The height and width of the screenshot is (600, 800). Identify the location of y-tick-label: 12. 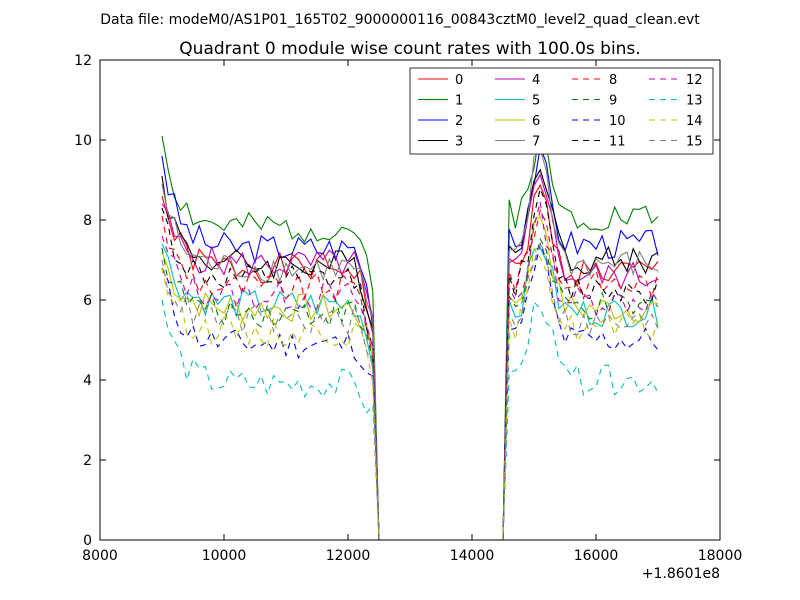
(83, 61).